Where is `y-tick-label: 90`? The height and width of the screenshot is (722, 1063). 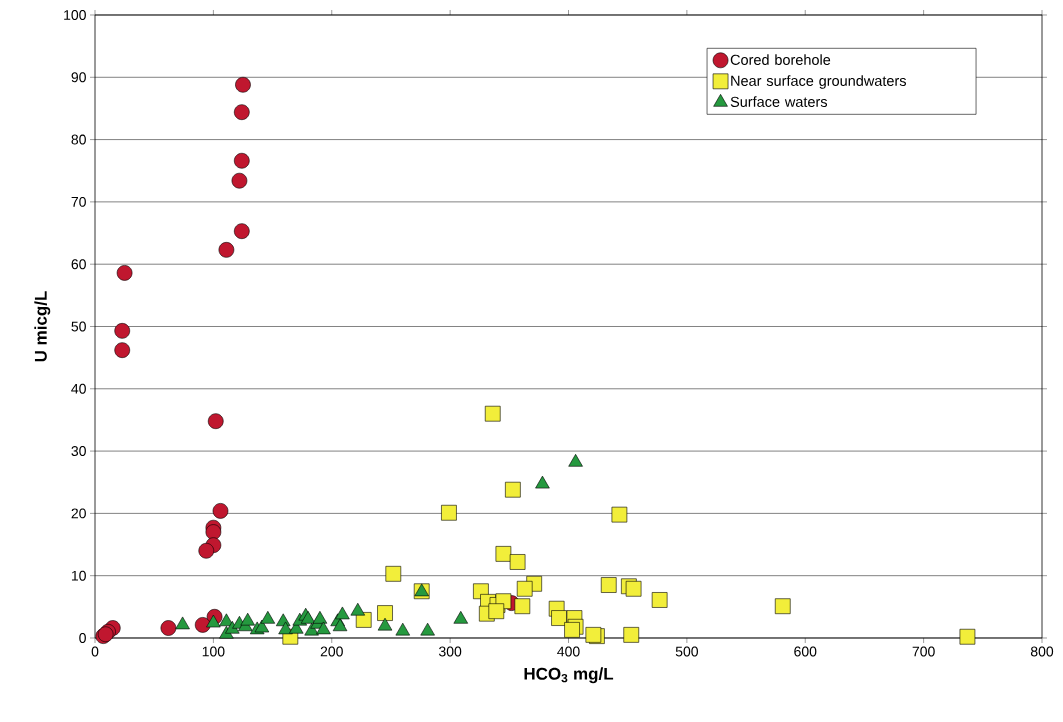 y-tick-label: 90 is located at coordinates (78, 77).